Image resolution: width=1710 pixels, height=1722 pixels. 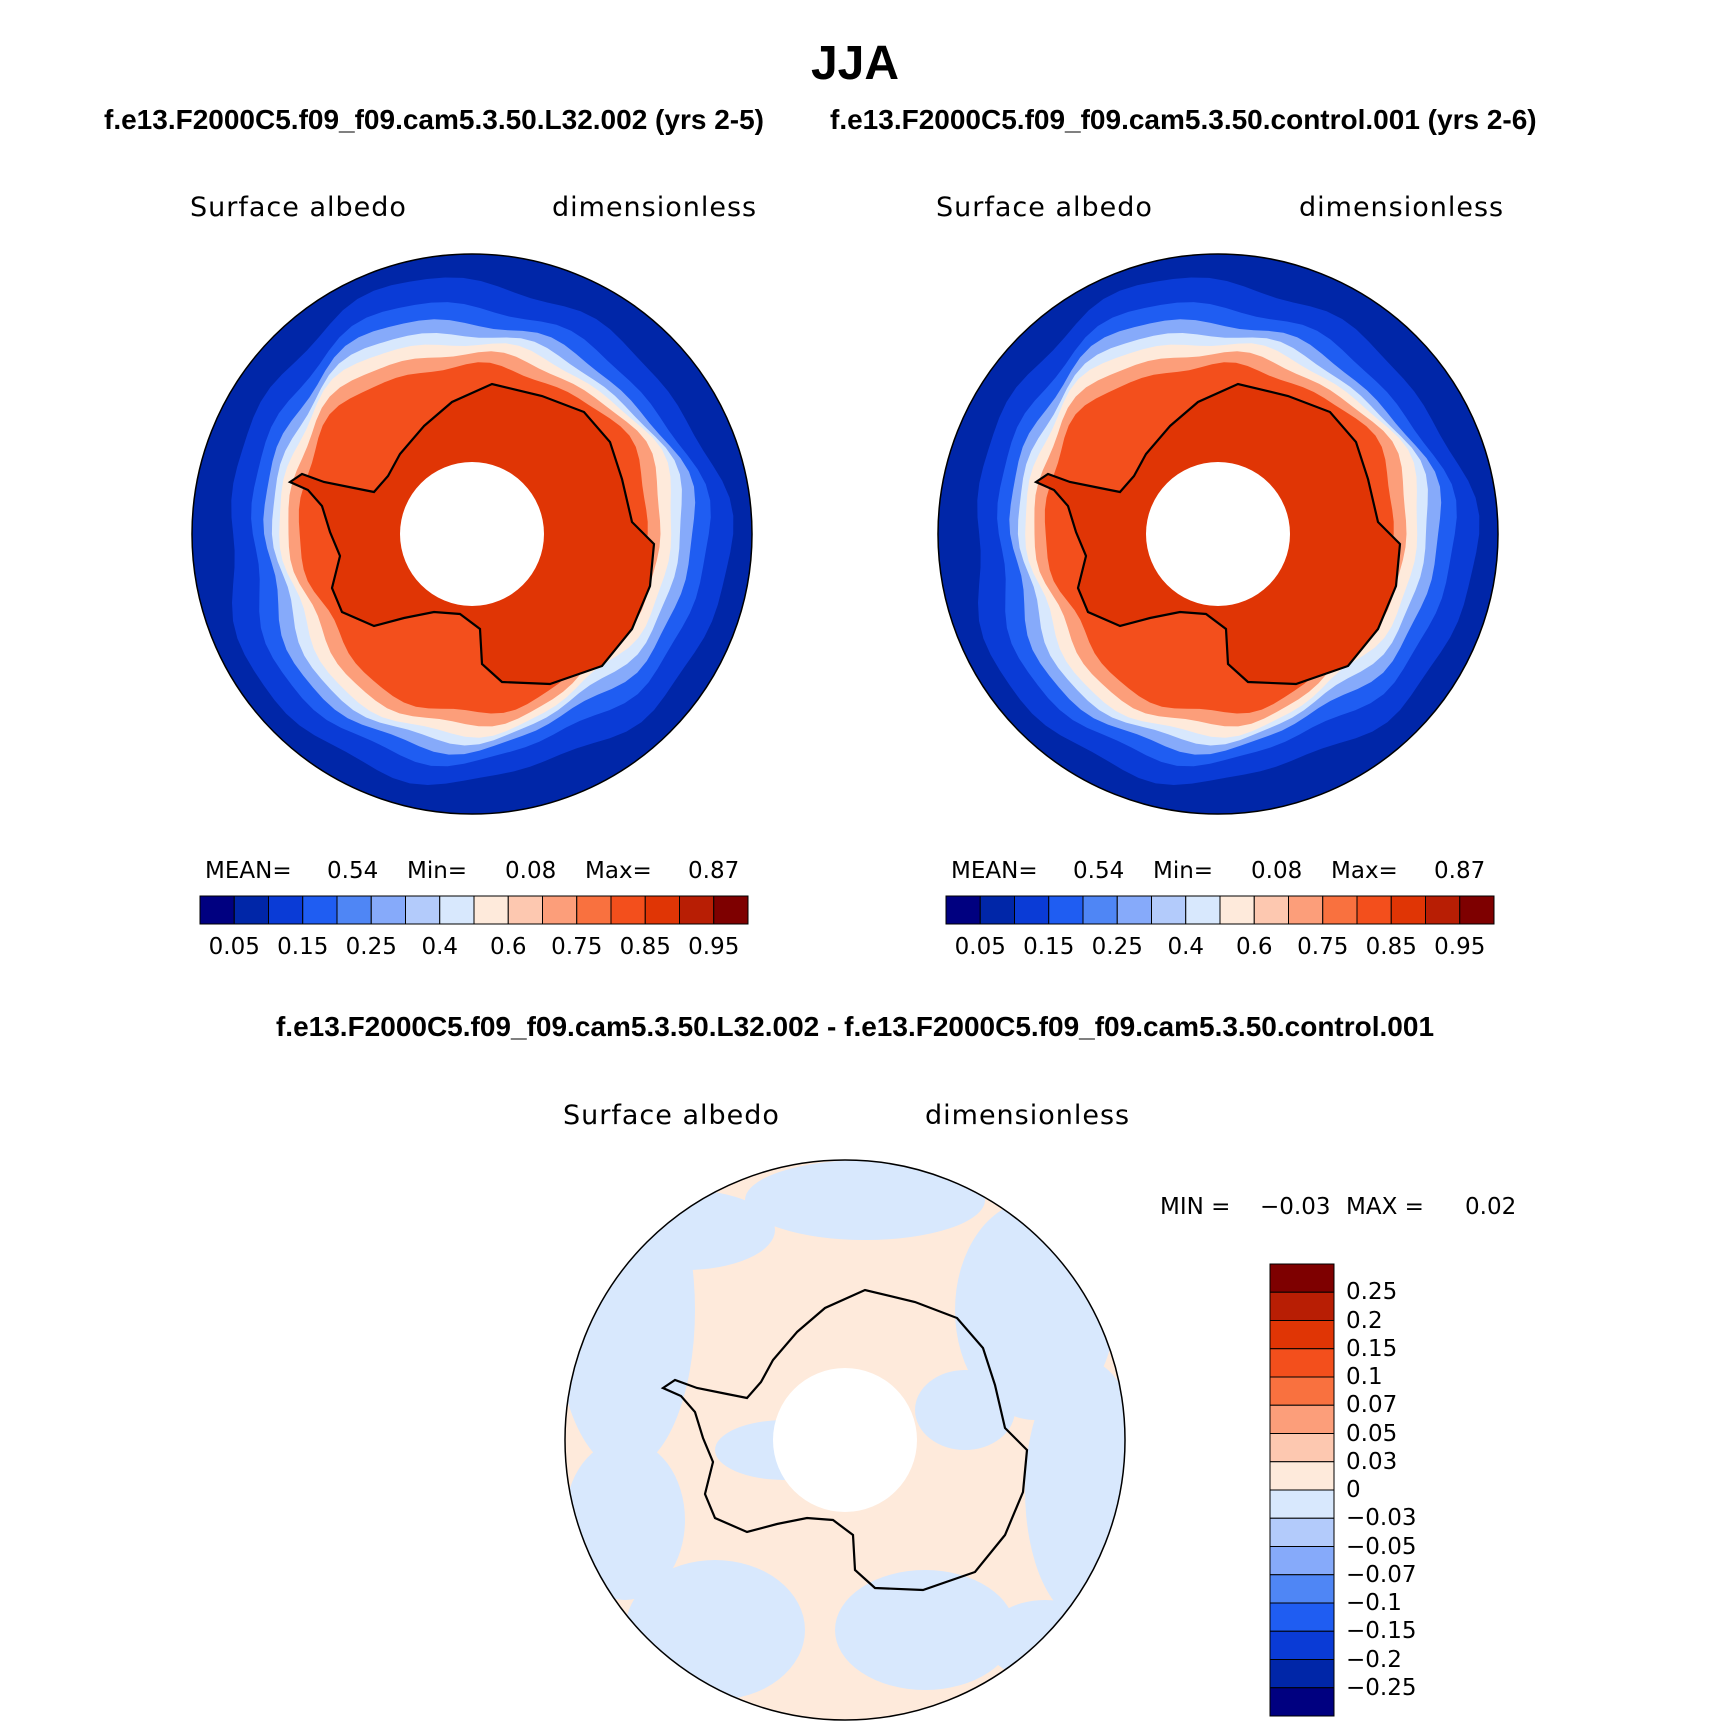 What do you see at coordinates (1381, 1574) in the screenshot?
I see `colorbar-tick-label: −0.07` at bounding box center [1381, 1574].